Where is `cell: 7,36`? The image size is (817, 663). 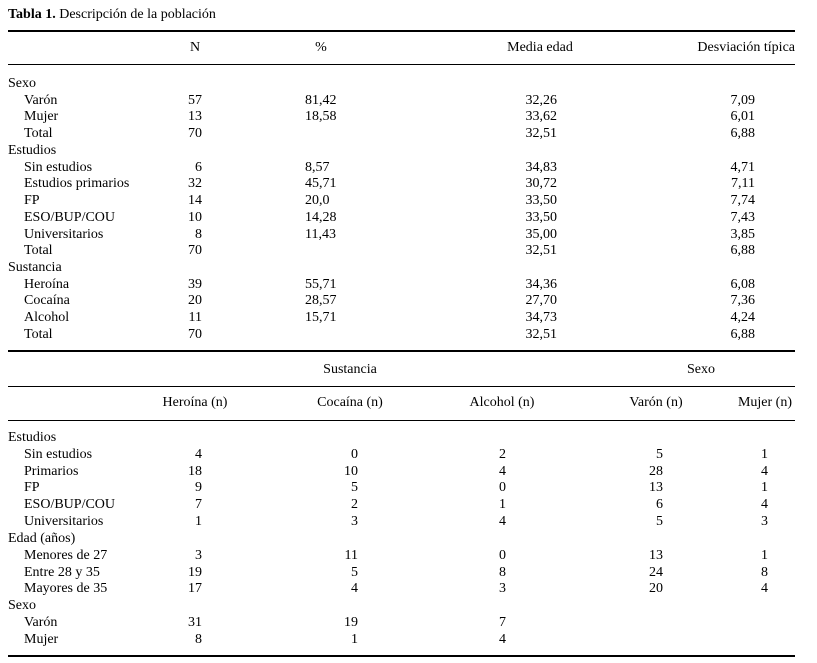 cell: 7,36 is located at coordinates (743, 301).